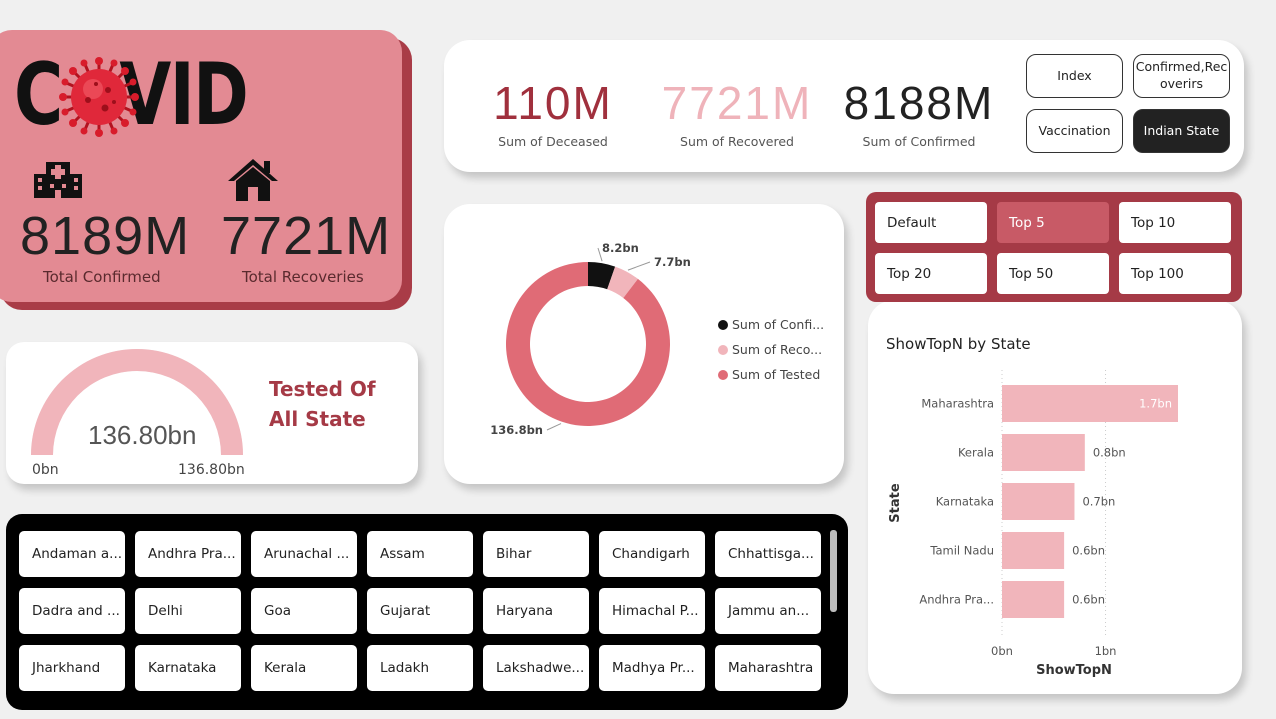 The width and height of the screenshot is (1276, 719). What do you see at coordinates (102, 277) in the screenshot?
I see `total-confirmed-label: Total Confirmed` at bounding box center [102, 277].